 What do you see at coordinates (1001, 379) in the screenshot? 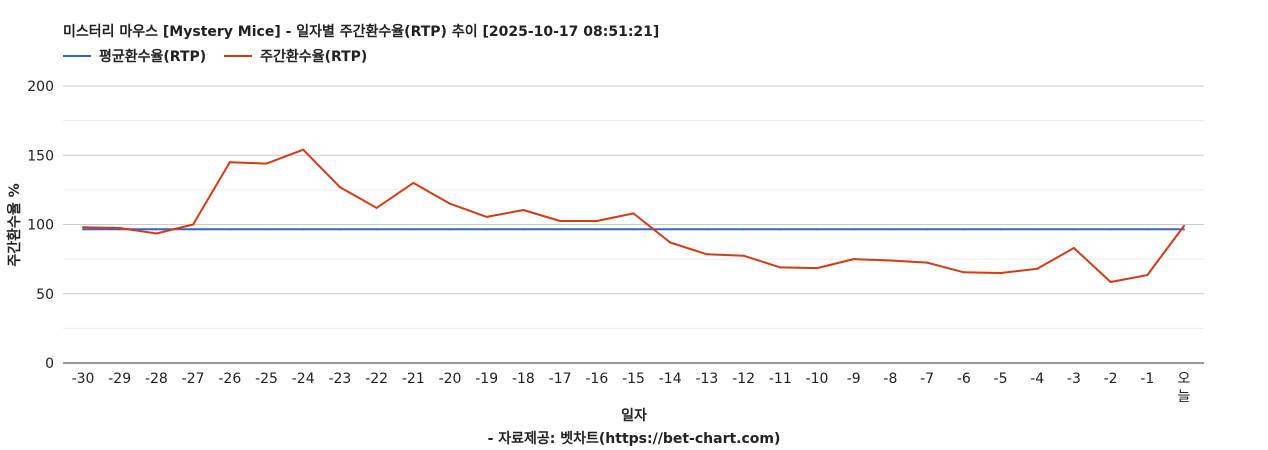
I see `x-tick-label: -5` at bounding box center [1001, 379].